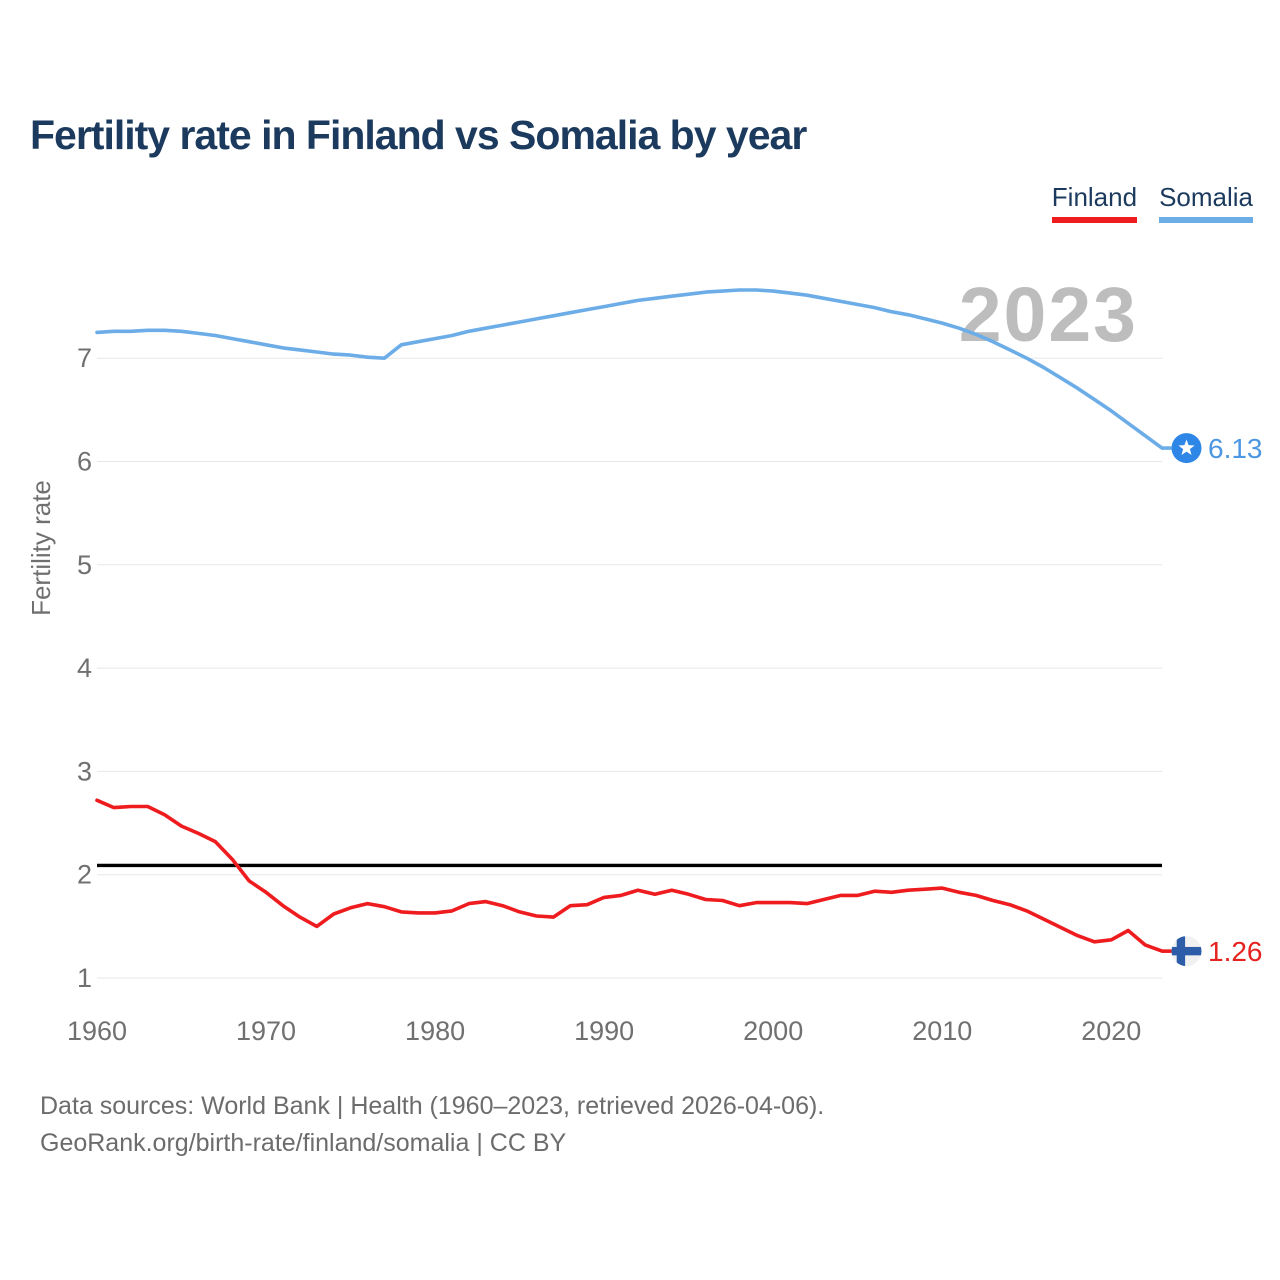 The image size is (1280, 1280). I want to click on x-tick-label-2020: 2020, so click(1111, 1031).